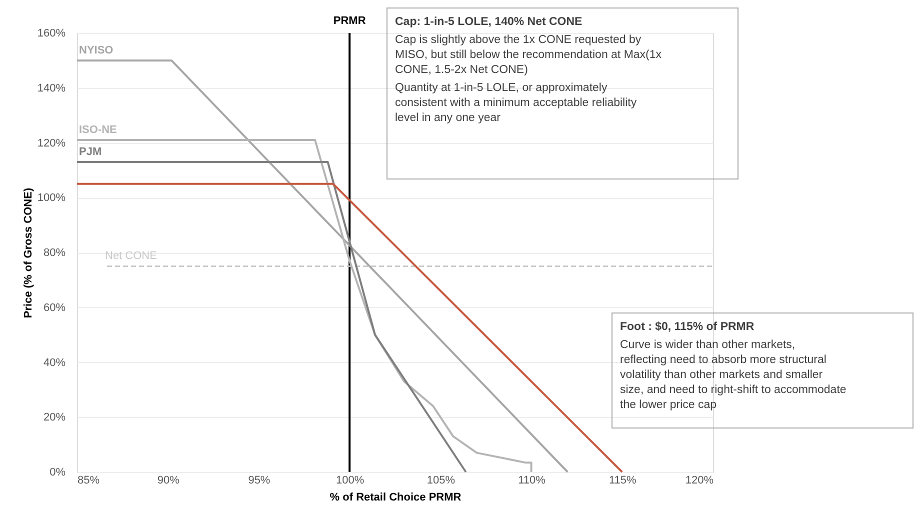 The width and height of the screenshot is (919, 519). Describe the element at coordinates (441, 480) in the screenshot. I see `x-tick-label: 105%` at that location.